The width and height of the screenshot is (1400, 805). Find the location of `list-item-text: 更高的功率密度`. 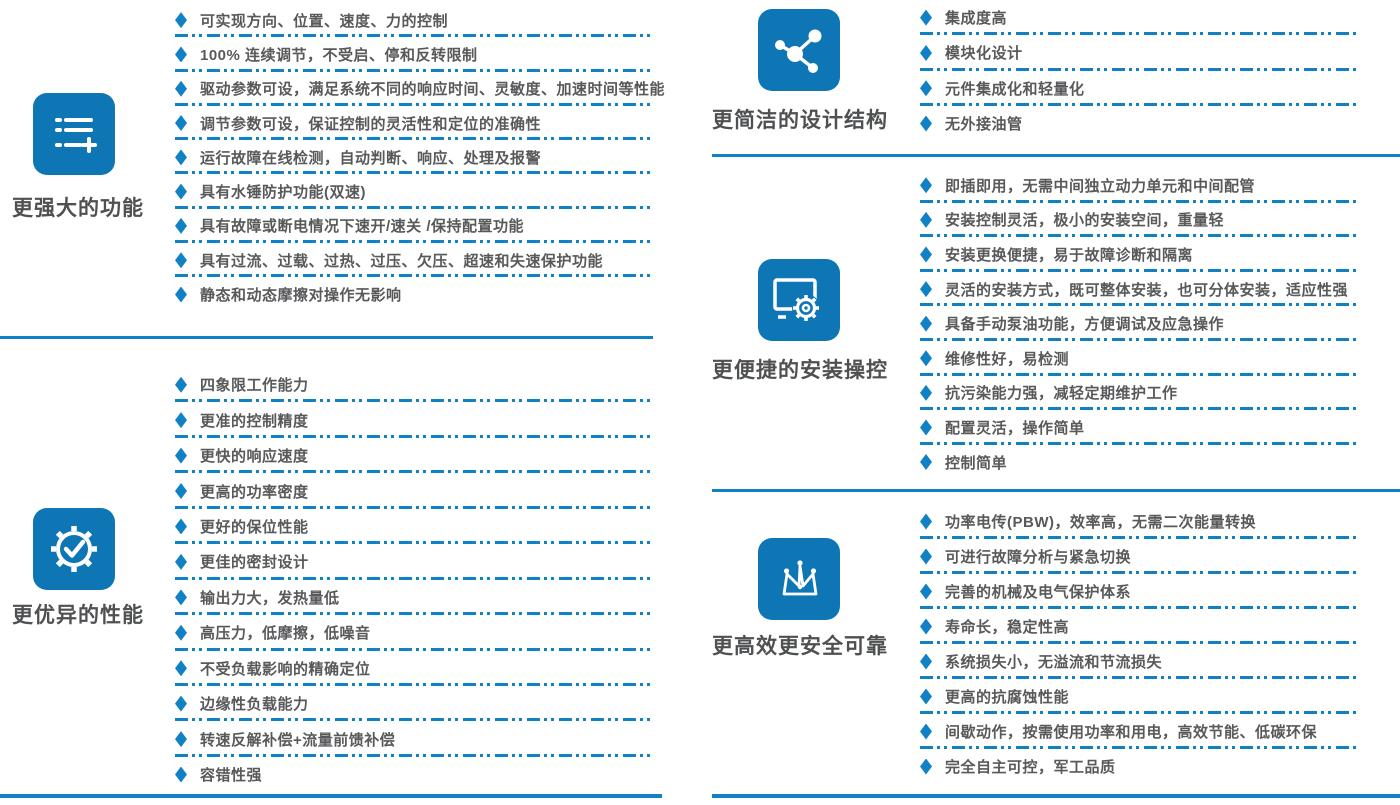

list-item-text: 更高的功率密度 is located at coordinates (254, 492).